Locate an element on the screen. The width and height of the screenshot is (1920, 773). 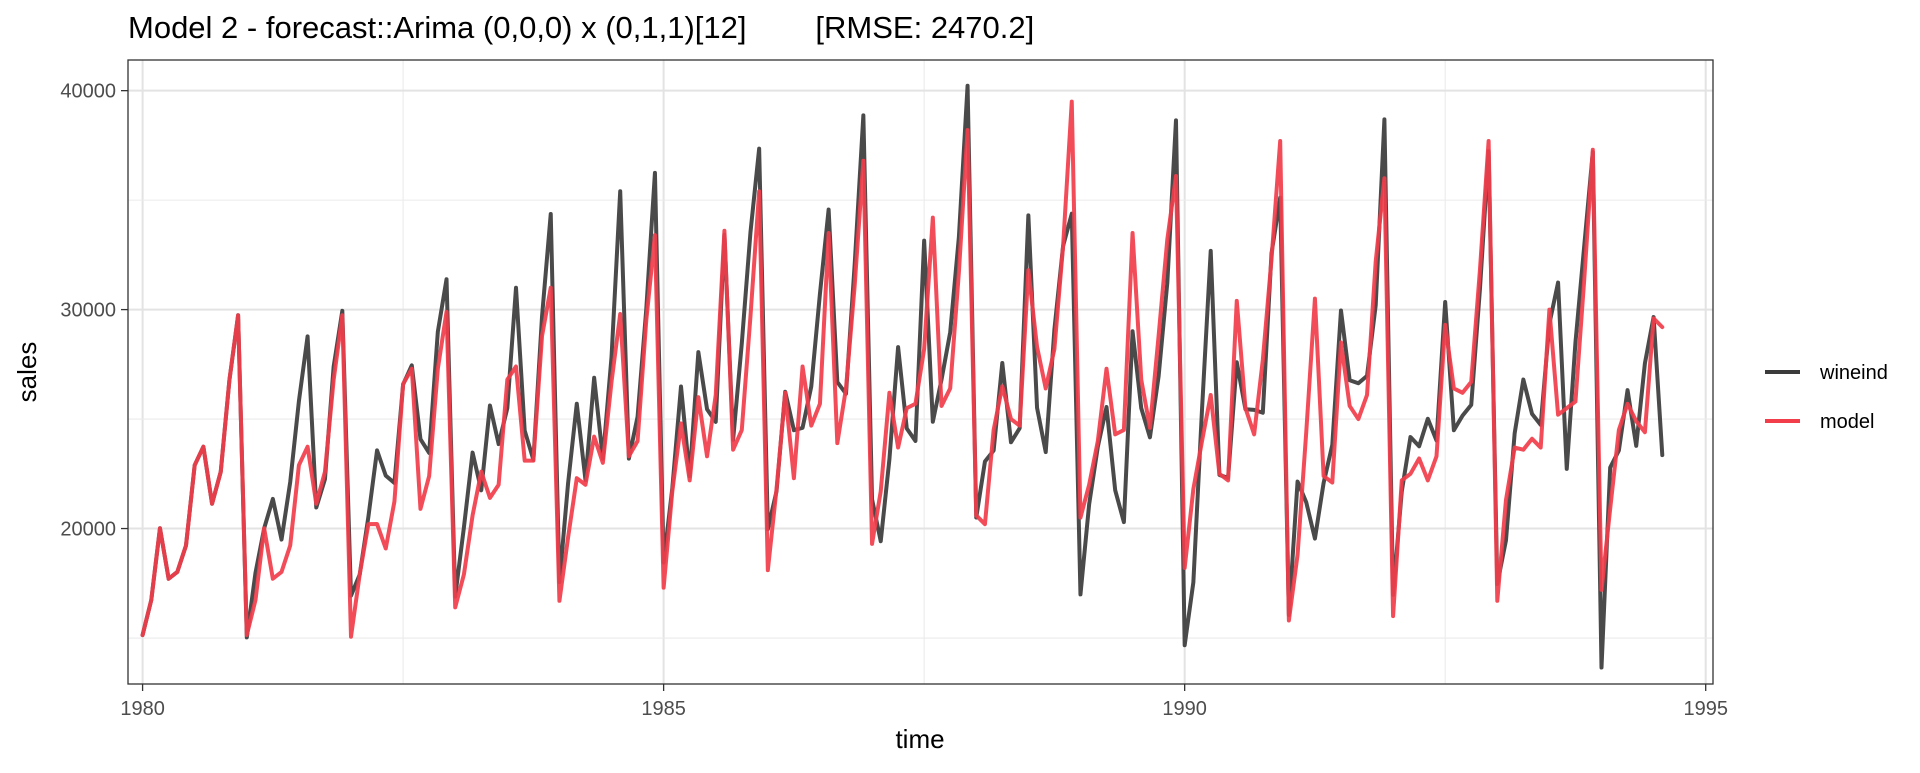
x-tick-label: 1980 is located at coordinates (142, 709).